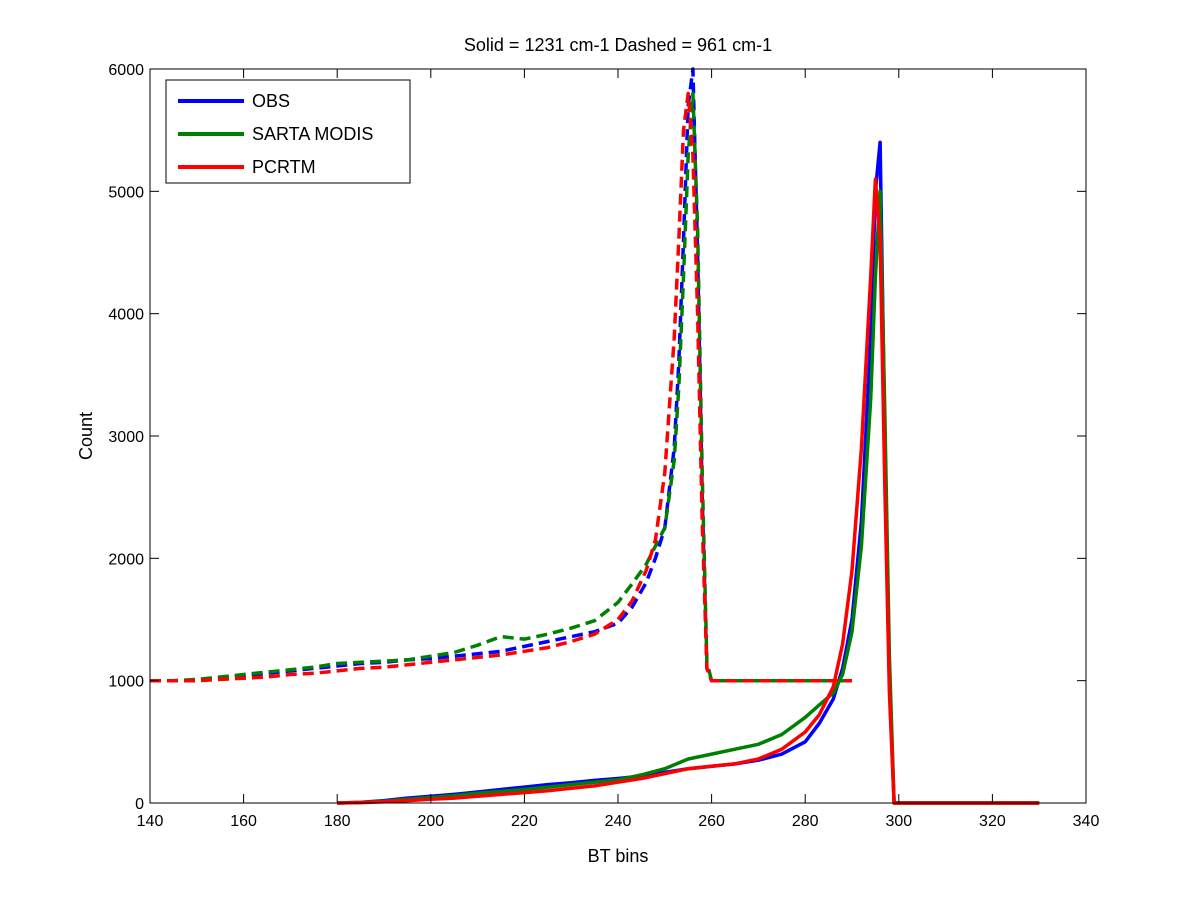  I want to click on y-tick-label: 2000, so click(126, 559).